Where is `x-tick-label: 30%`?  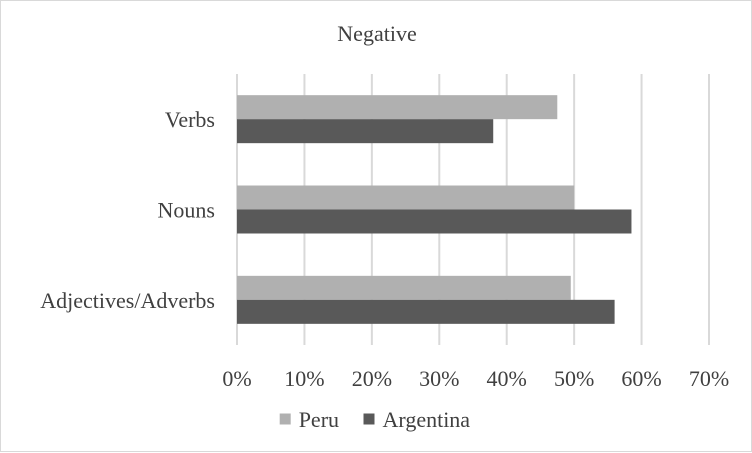
x-tick-label: 30% is located at coordinates (439, 378).